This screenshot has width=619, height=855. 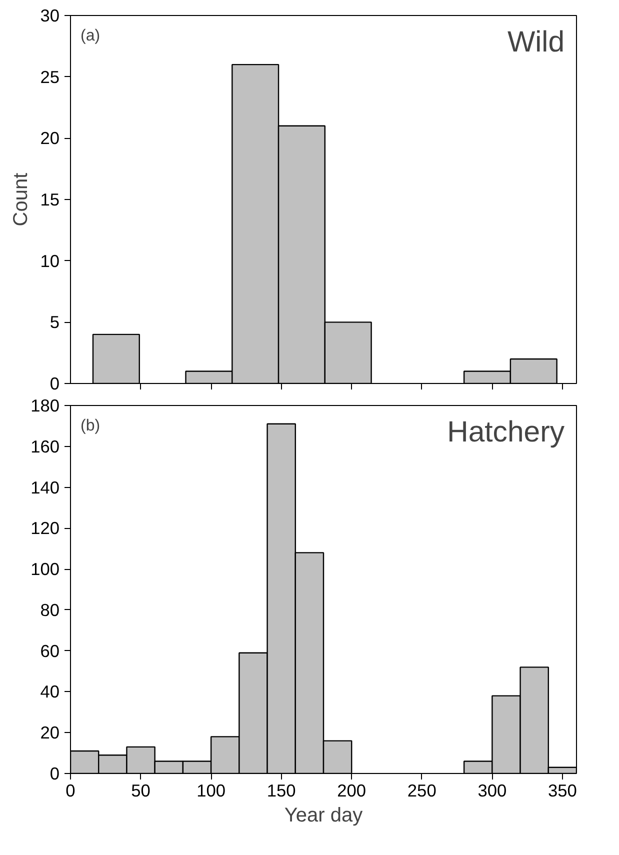 I want to click on y-tick-label: 5, so click(x=55, y=322).